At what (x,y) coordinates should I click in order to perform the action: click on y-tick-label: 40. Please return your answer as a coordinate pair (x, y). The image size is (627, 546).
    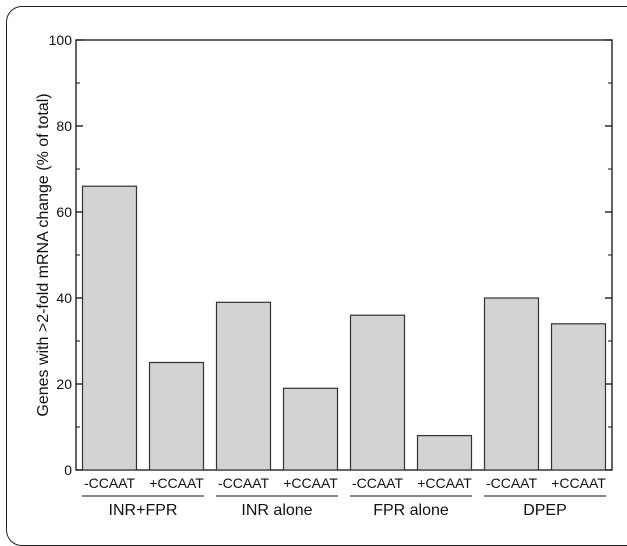
    Looking at the image, I should click on (64, 298).